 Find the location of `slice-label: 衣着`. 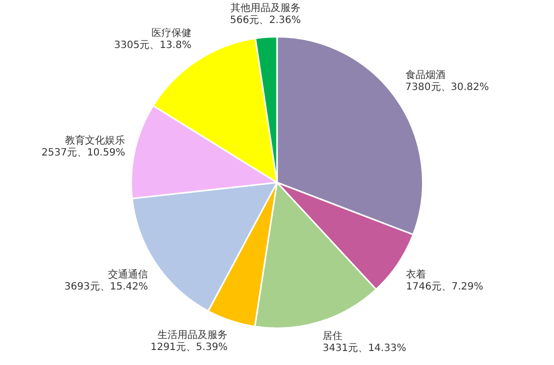

slice-label: 衣着 is located at coordinates (416, 274).